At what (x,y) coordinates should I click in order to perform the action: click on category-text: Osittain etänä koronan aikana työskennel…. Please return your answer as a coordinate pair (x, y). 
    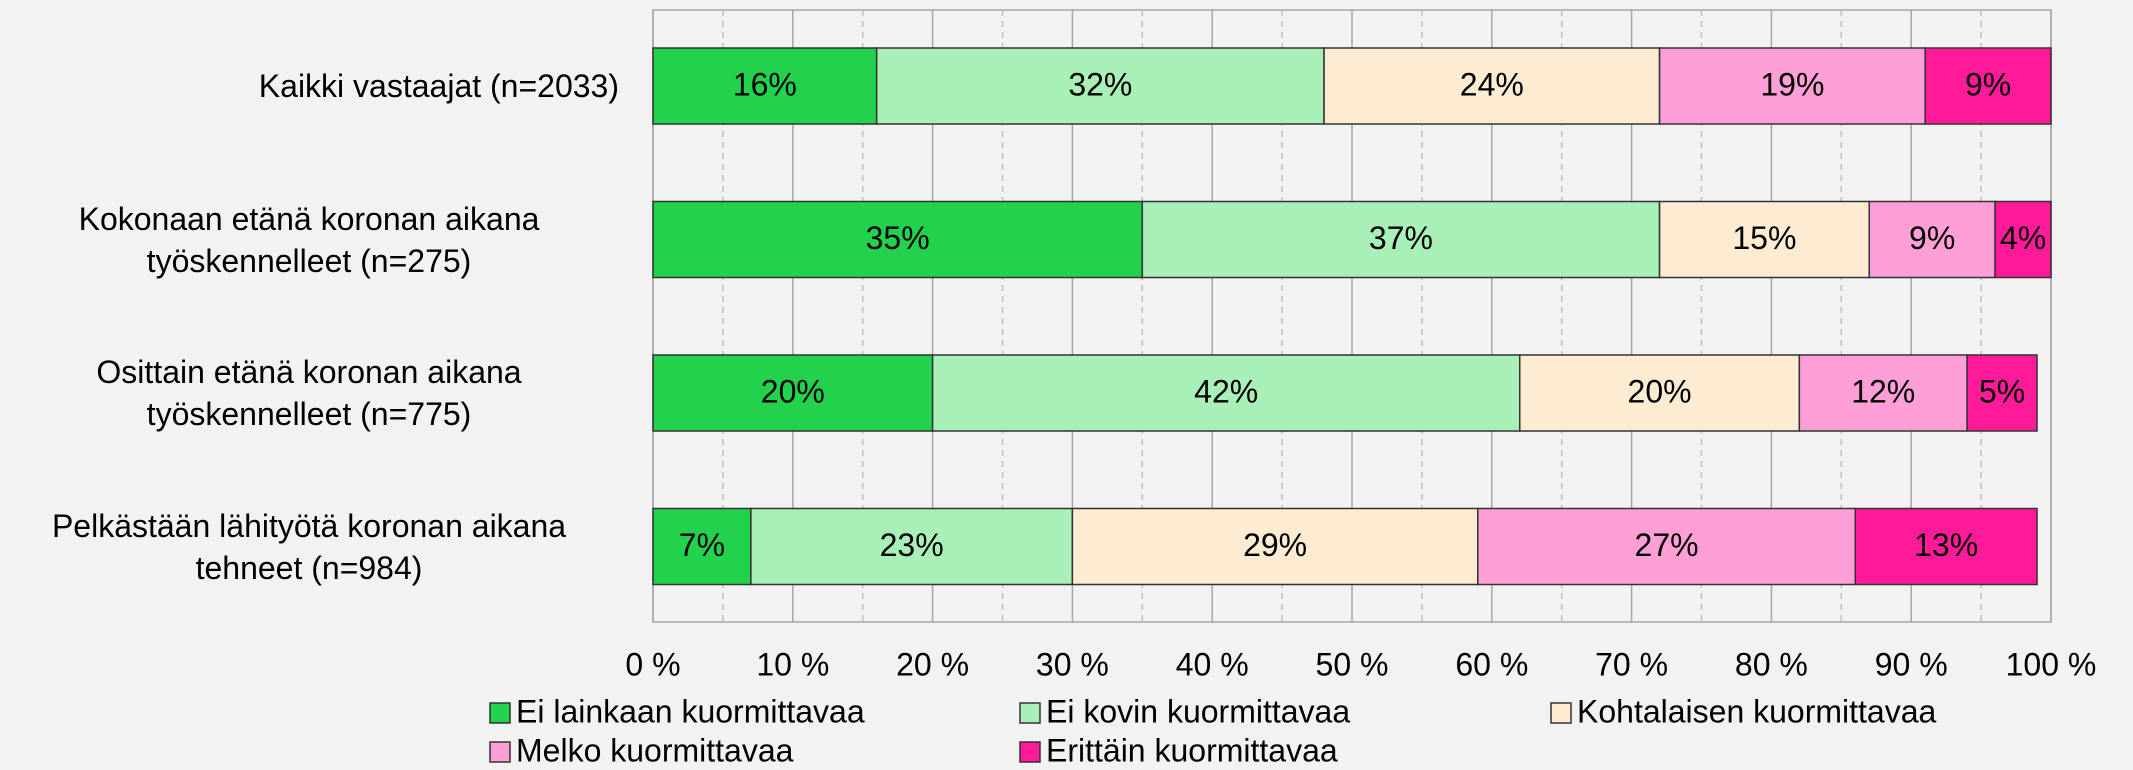
    Looking at the image, I should click on (309, 393).